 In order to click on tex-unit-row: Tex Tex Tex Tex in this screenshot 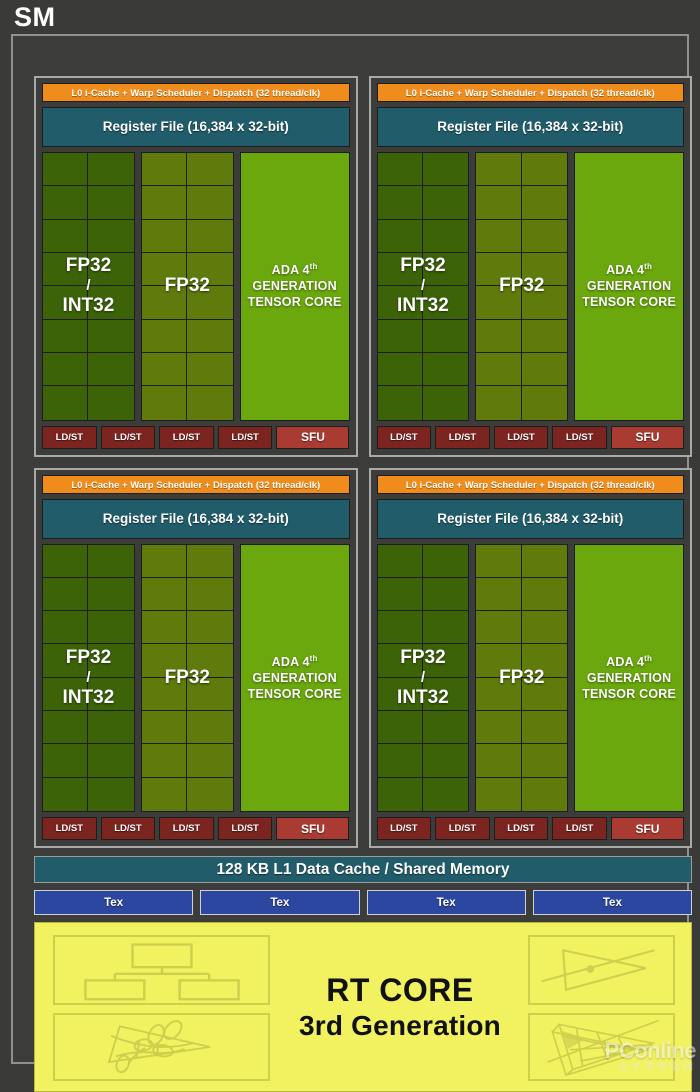, I will do `click(363, 902)`.